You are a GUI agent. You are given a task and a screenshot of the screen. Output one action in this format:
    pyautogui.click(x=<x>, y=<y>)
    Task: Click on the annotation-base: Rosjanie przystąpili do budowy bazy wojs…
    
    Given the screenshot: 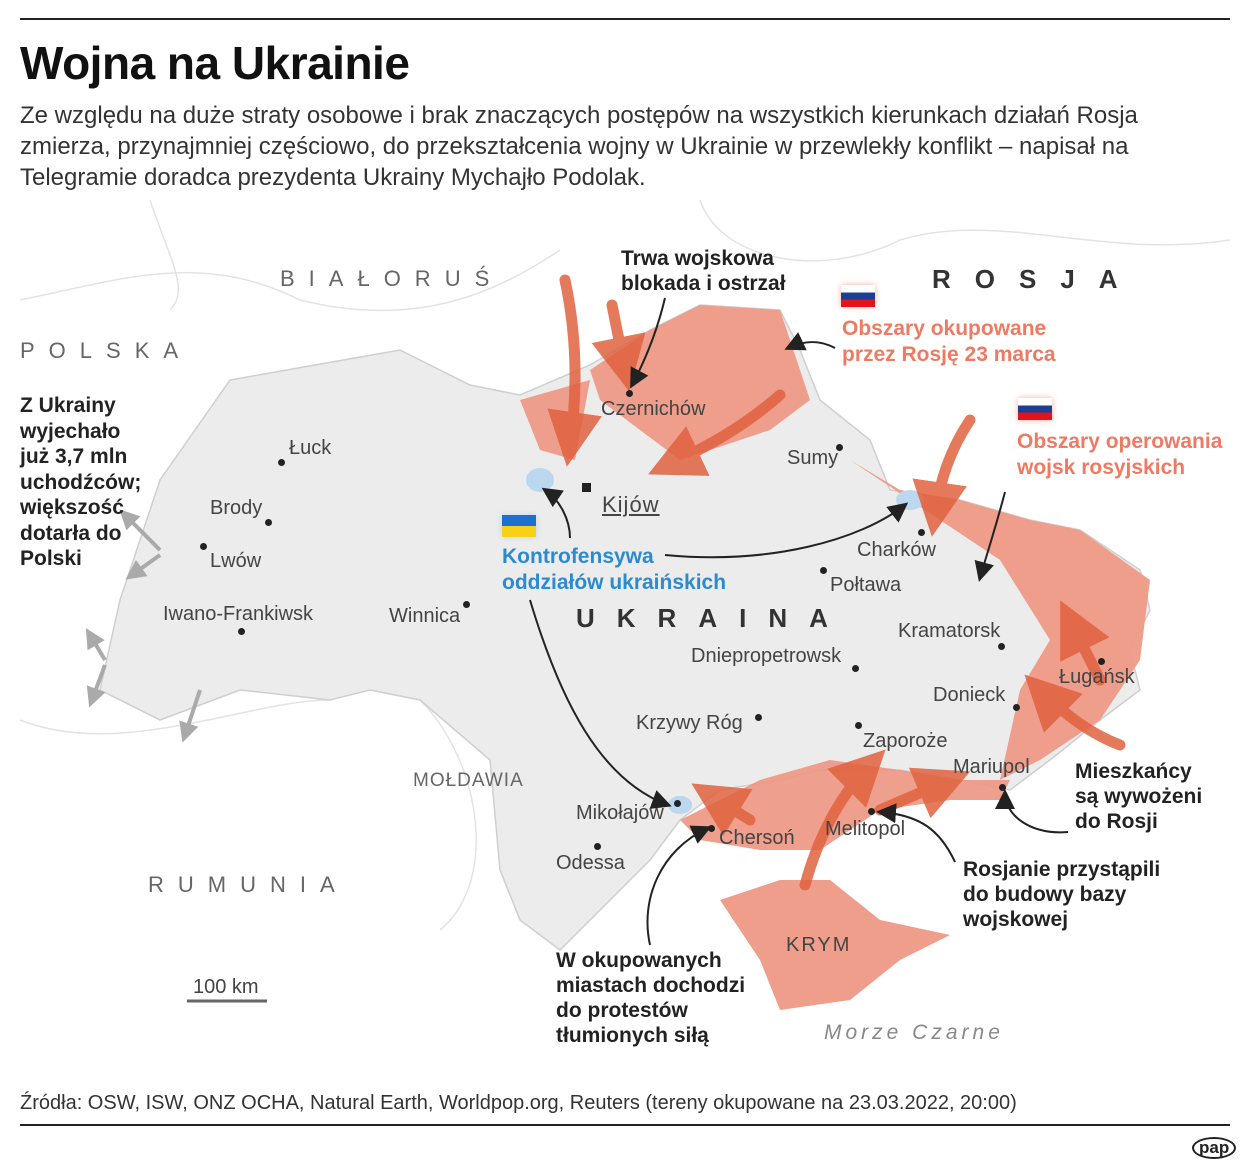 What is the action you would take?
    pyautogui.click(x=1062, y=894)
    